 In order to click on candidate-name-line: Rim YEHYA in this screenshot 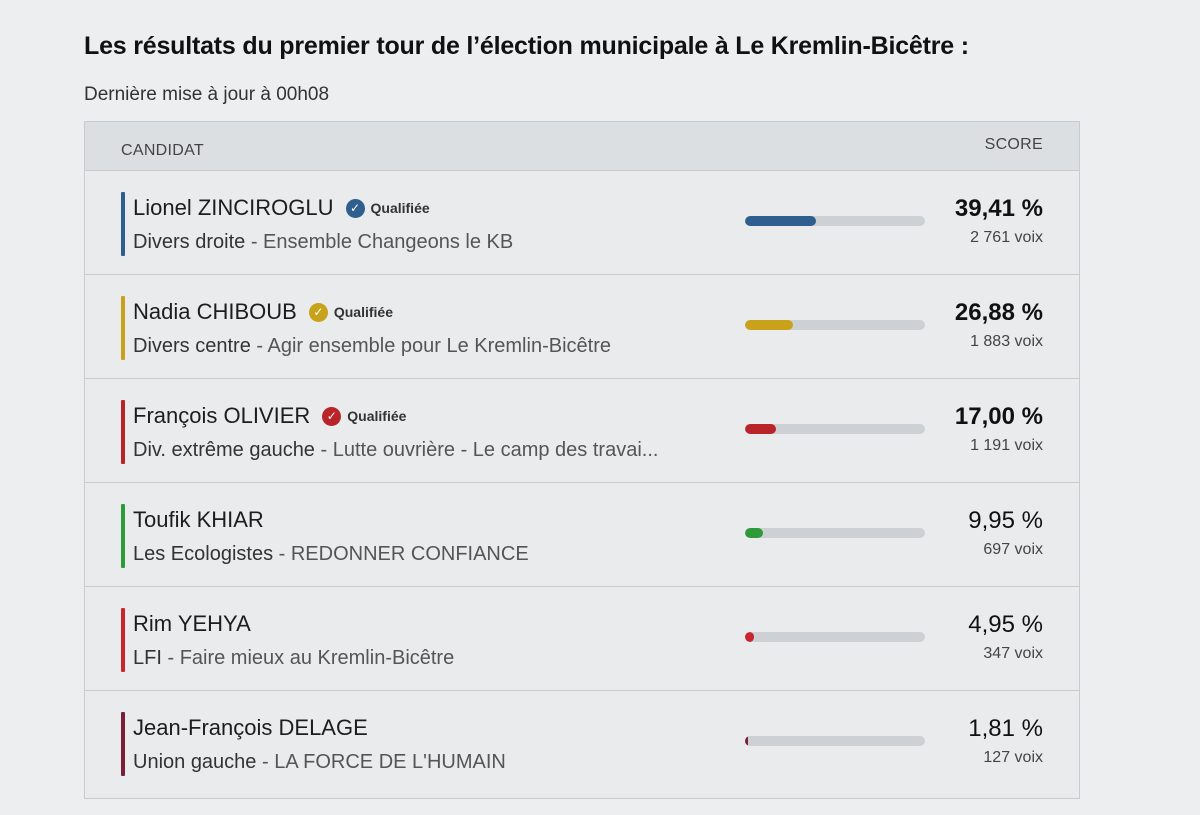, I will do `click(192, 624)`.